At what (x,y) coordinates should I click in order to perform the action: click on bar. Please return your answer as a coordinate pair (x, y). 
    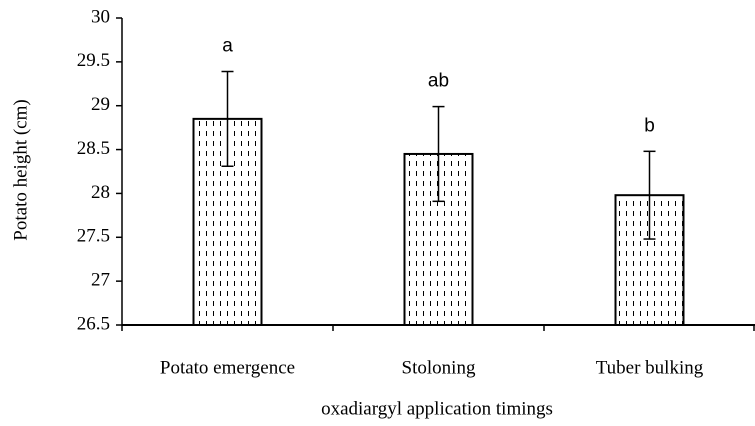
    Looking at the image, I should click on (438, 239).